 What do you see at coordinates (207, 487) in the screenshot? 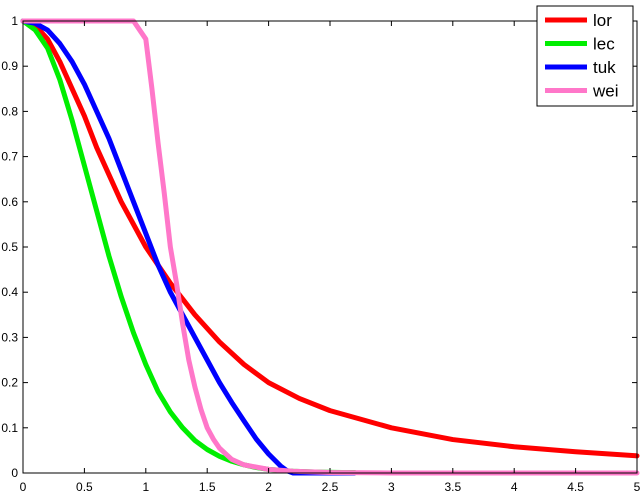
I see `x-tick-label: 1.5` at bounding box center [207, 487].